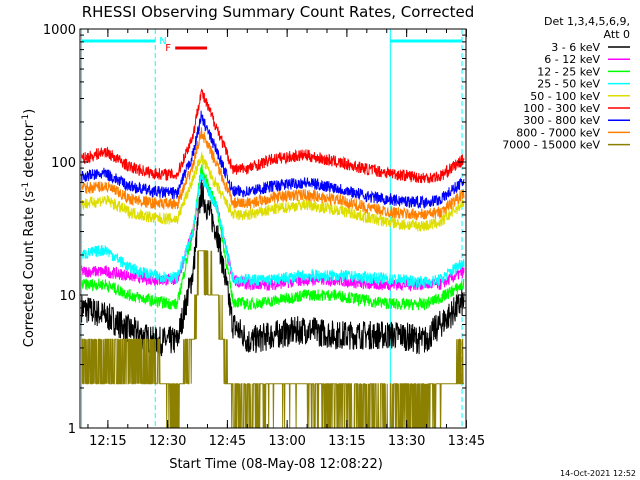 This screenshot has height=480, width=640. Describe the element at coordinates (63, 163) in the screenshot. I see `y-tick-label-2: 100` at that location.